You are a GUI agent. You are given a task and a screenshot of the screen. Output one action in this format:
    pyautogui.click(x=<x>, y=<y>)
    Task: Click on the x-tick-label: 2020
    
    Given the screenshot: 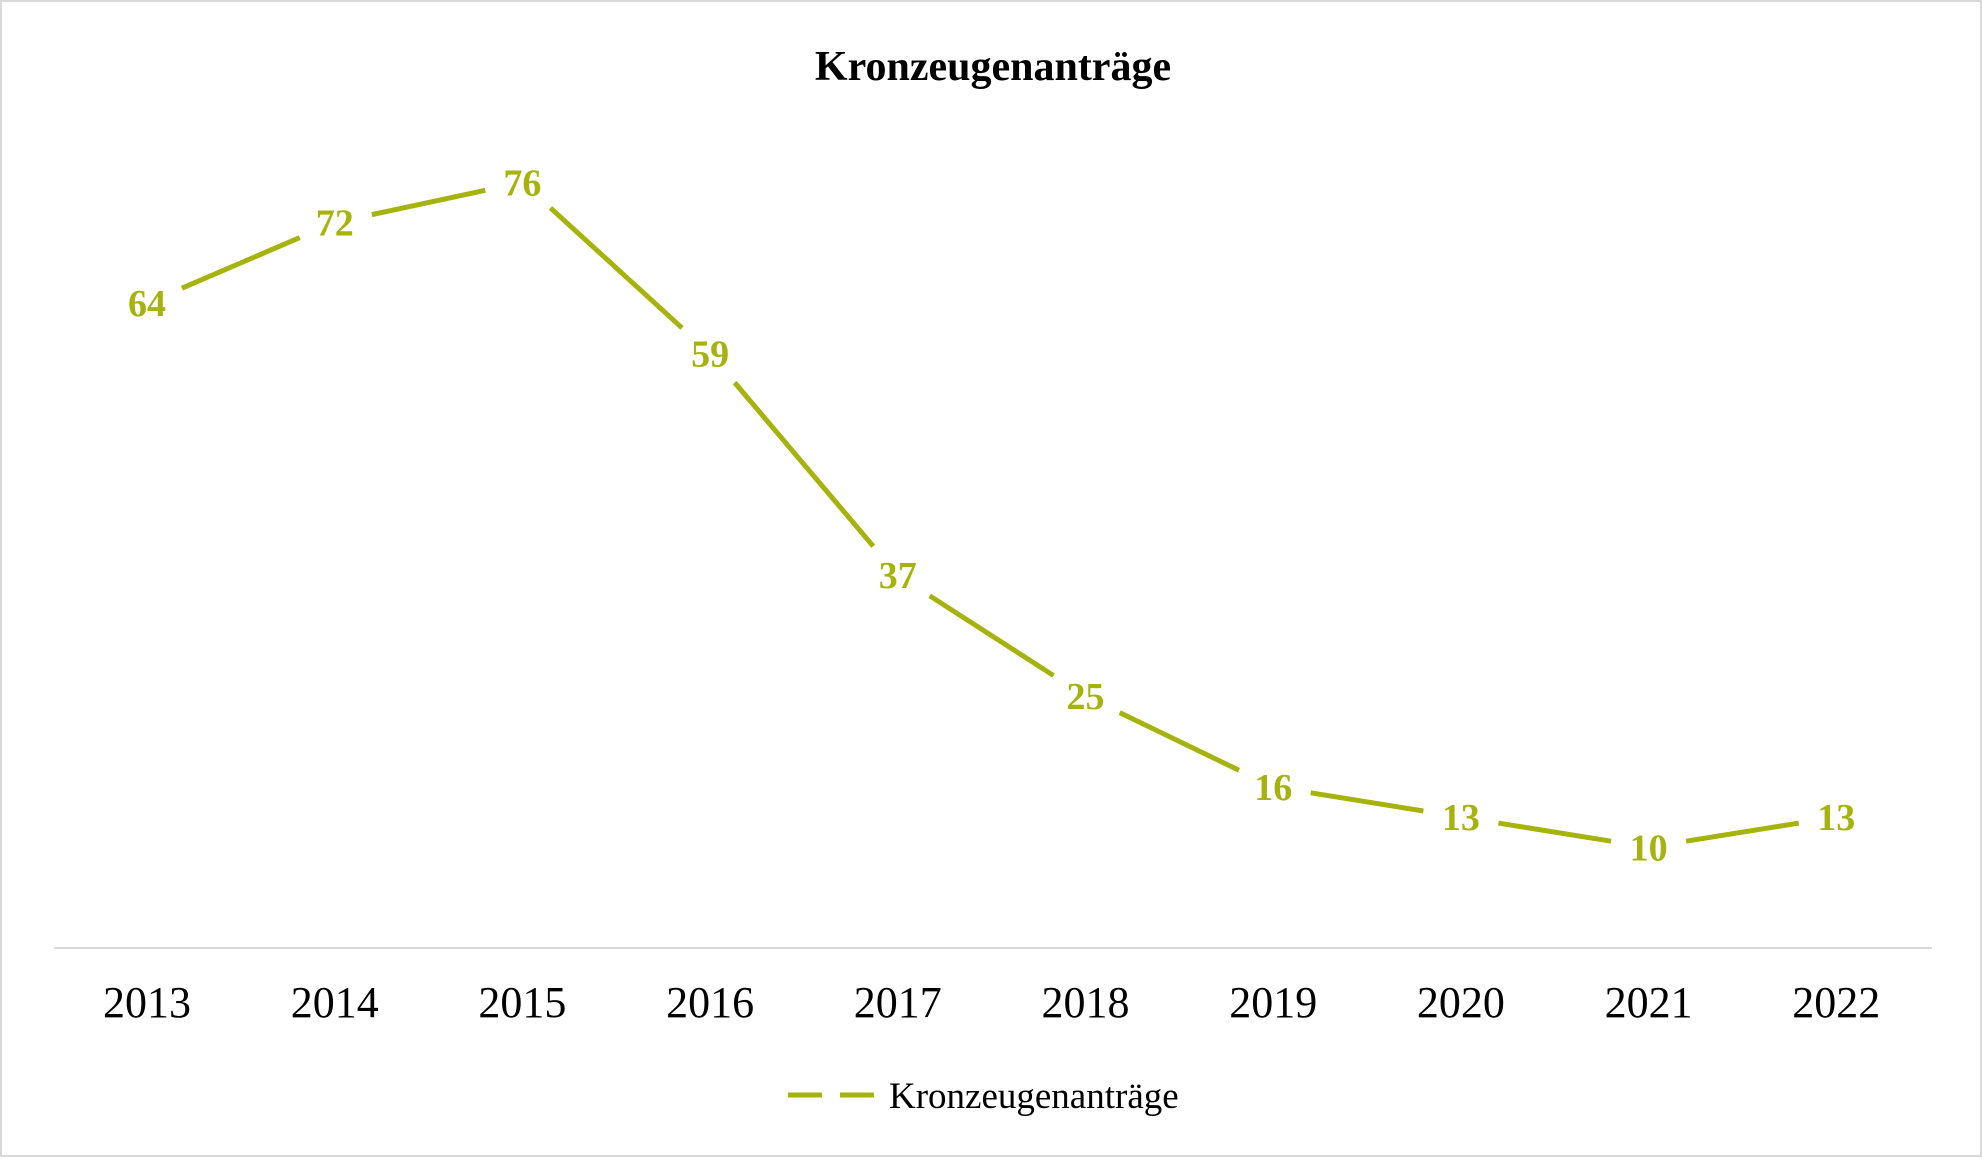 What is the action you would take?
    pyautogui.click(x=1461, y=1002)
    